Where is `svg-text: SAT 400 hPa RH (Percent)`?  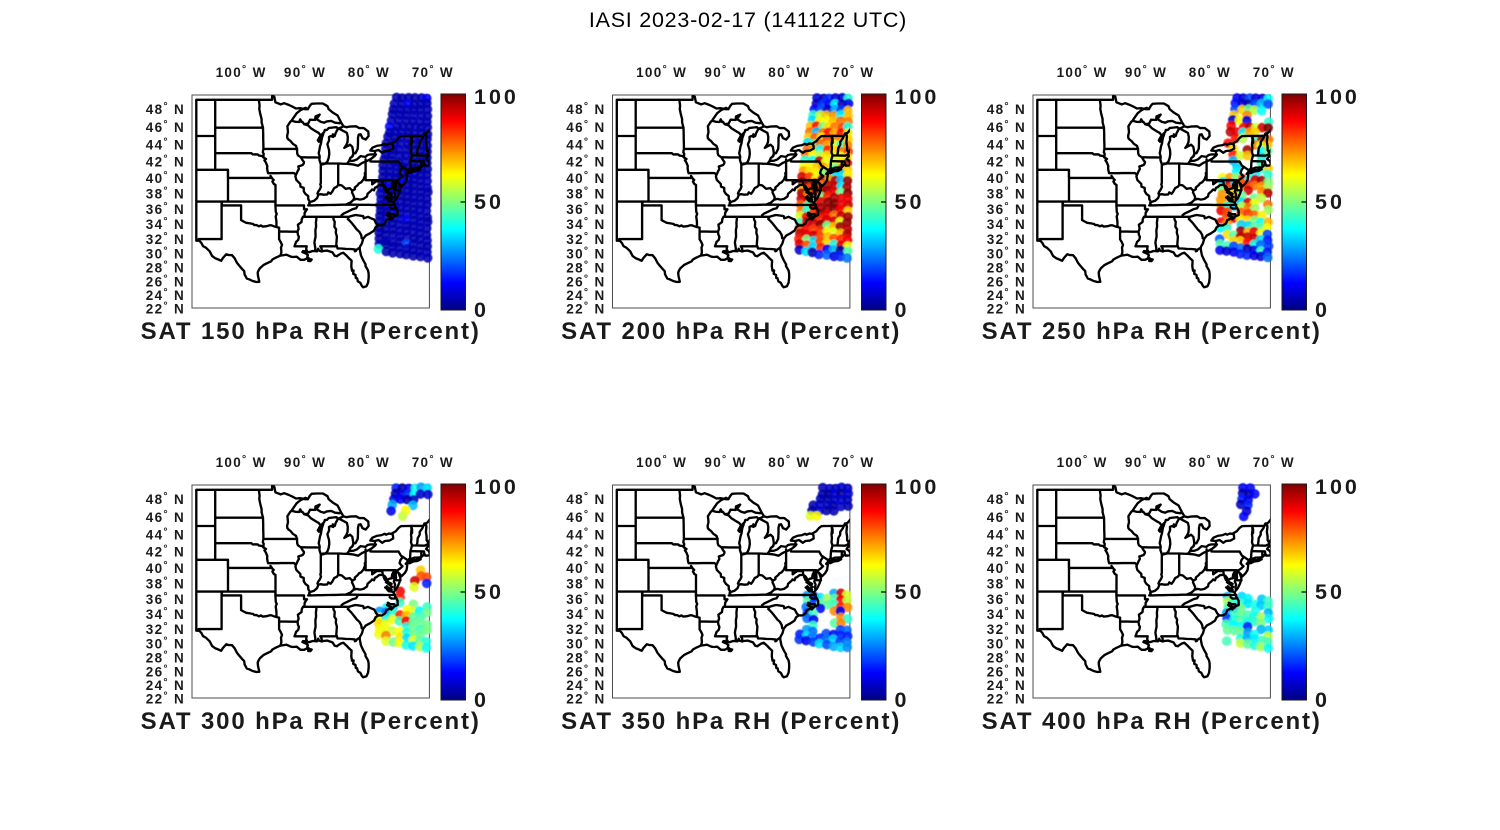 svg-text: SAT 400 hPa RH (Percent) is located at coordinates (1152, 721).